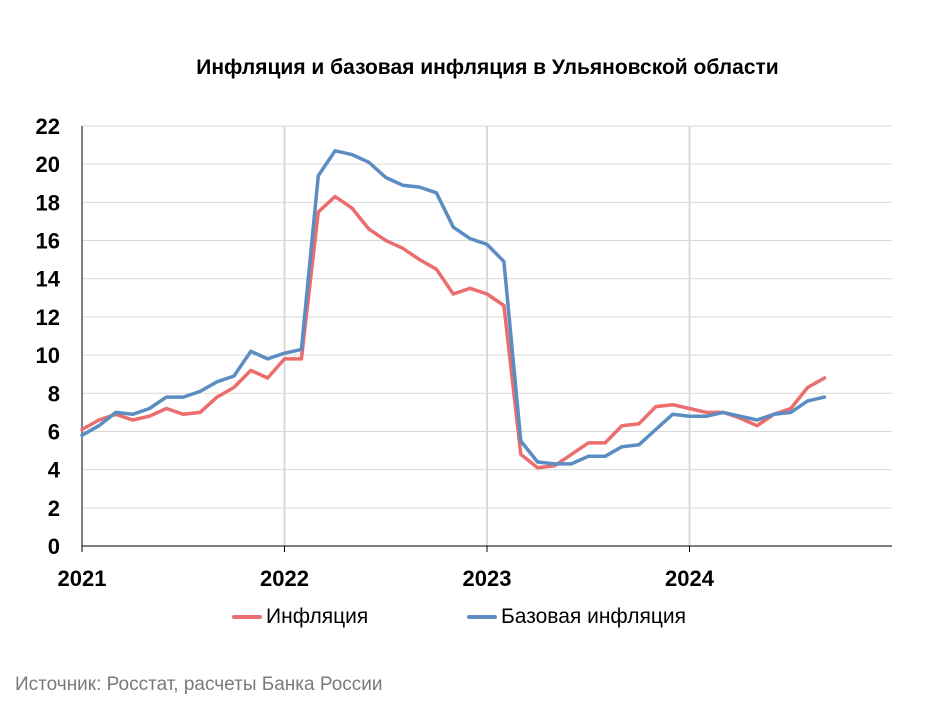 This screenshot has height=707, width=937. Describe the element at coordinates (690, 578) in the screenshot. I see `x-tick-label: 2024` at that location.